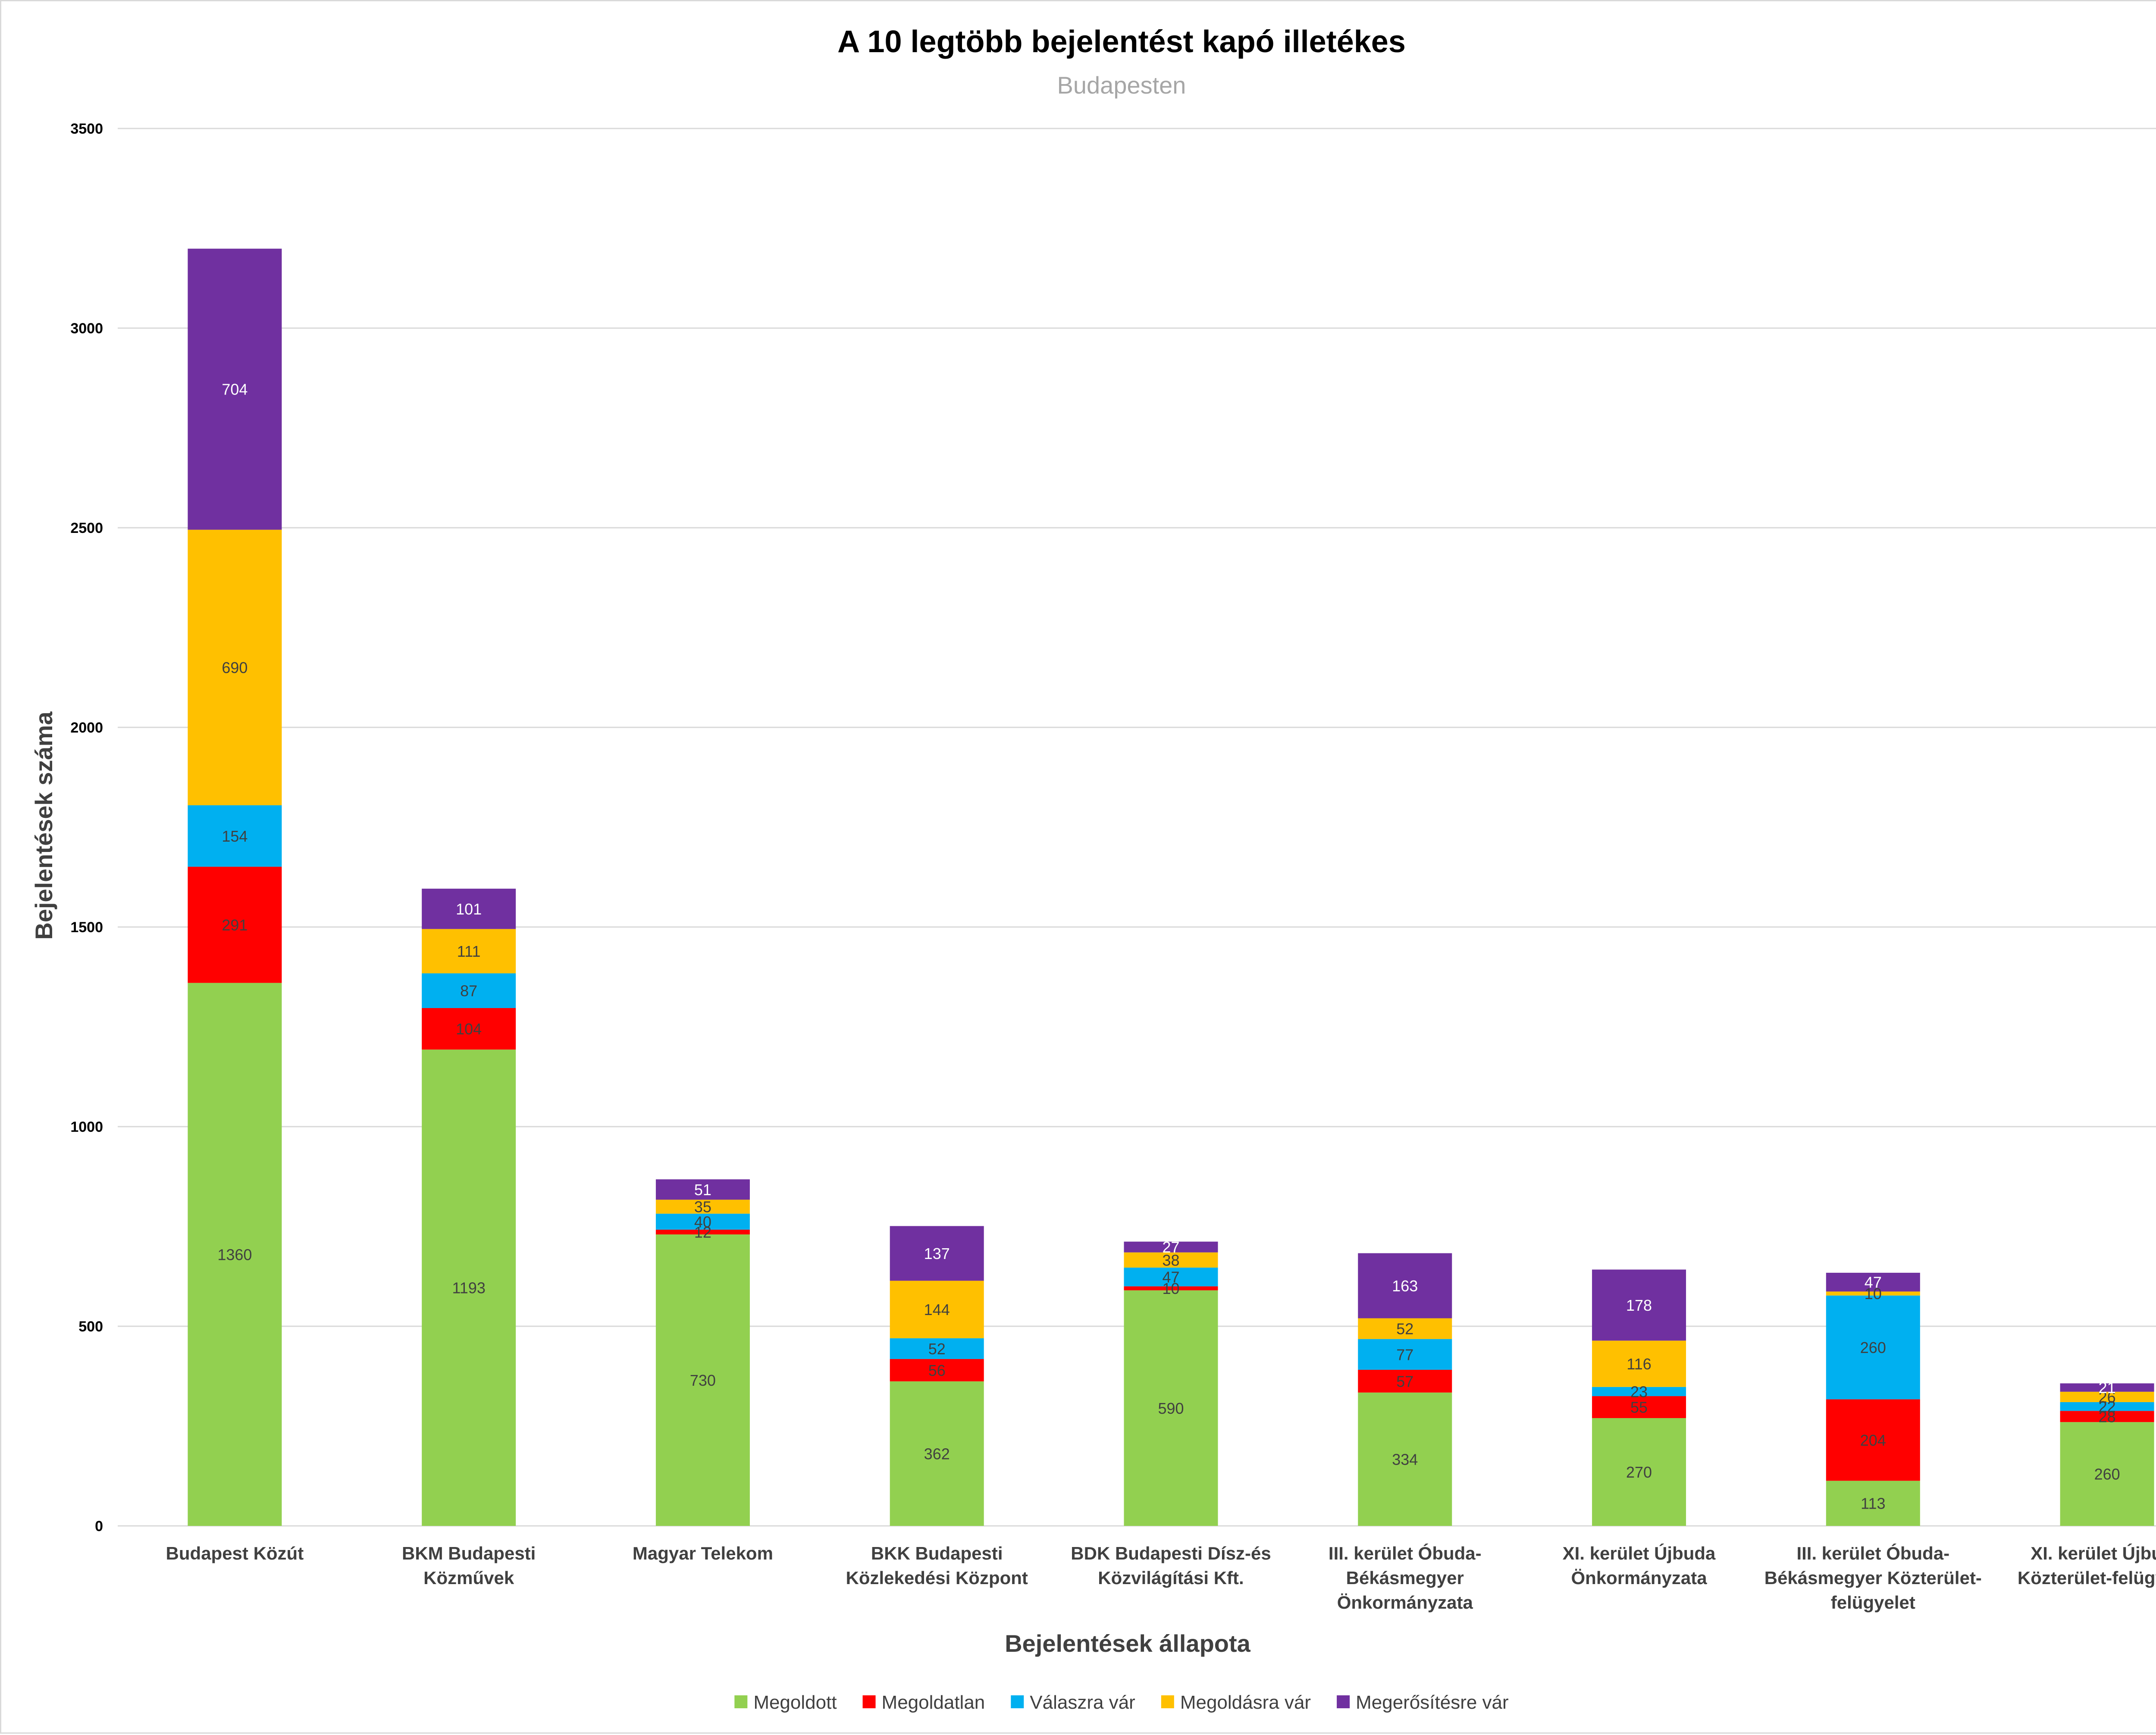 Image resolution: width=2156 pixels, height=1735 pixels. I want to click on y-axis-ticks: 0 500 1000 1500 2000 2500 3000 3500, so click(86, 828).